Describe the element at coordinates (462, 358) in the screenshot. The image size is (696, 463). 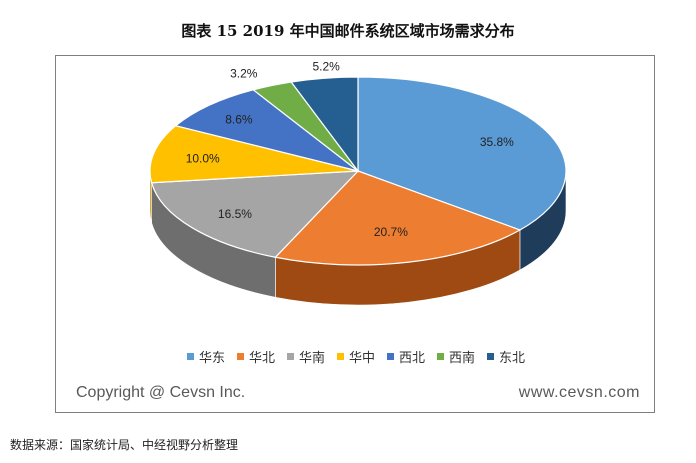
I see `legend-label: 西南` at that location.